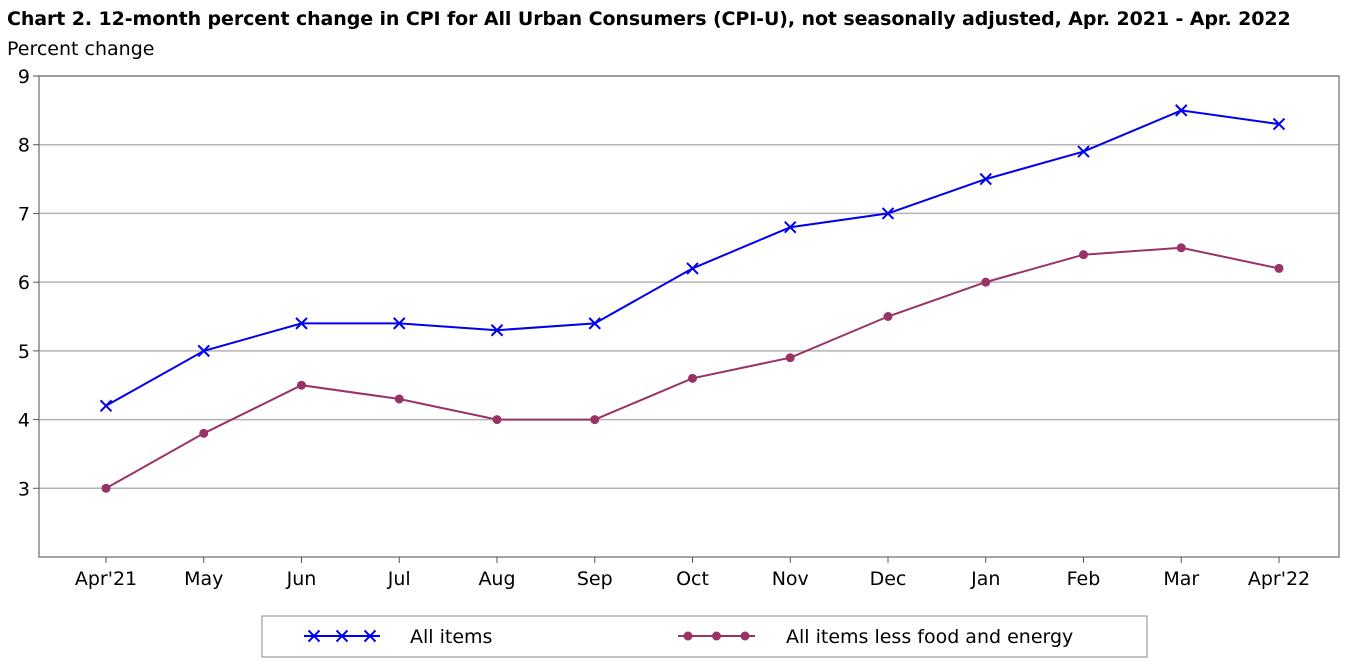  I want to click on x-tick-label: Jan, so click(985, 579).